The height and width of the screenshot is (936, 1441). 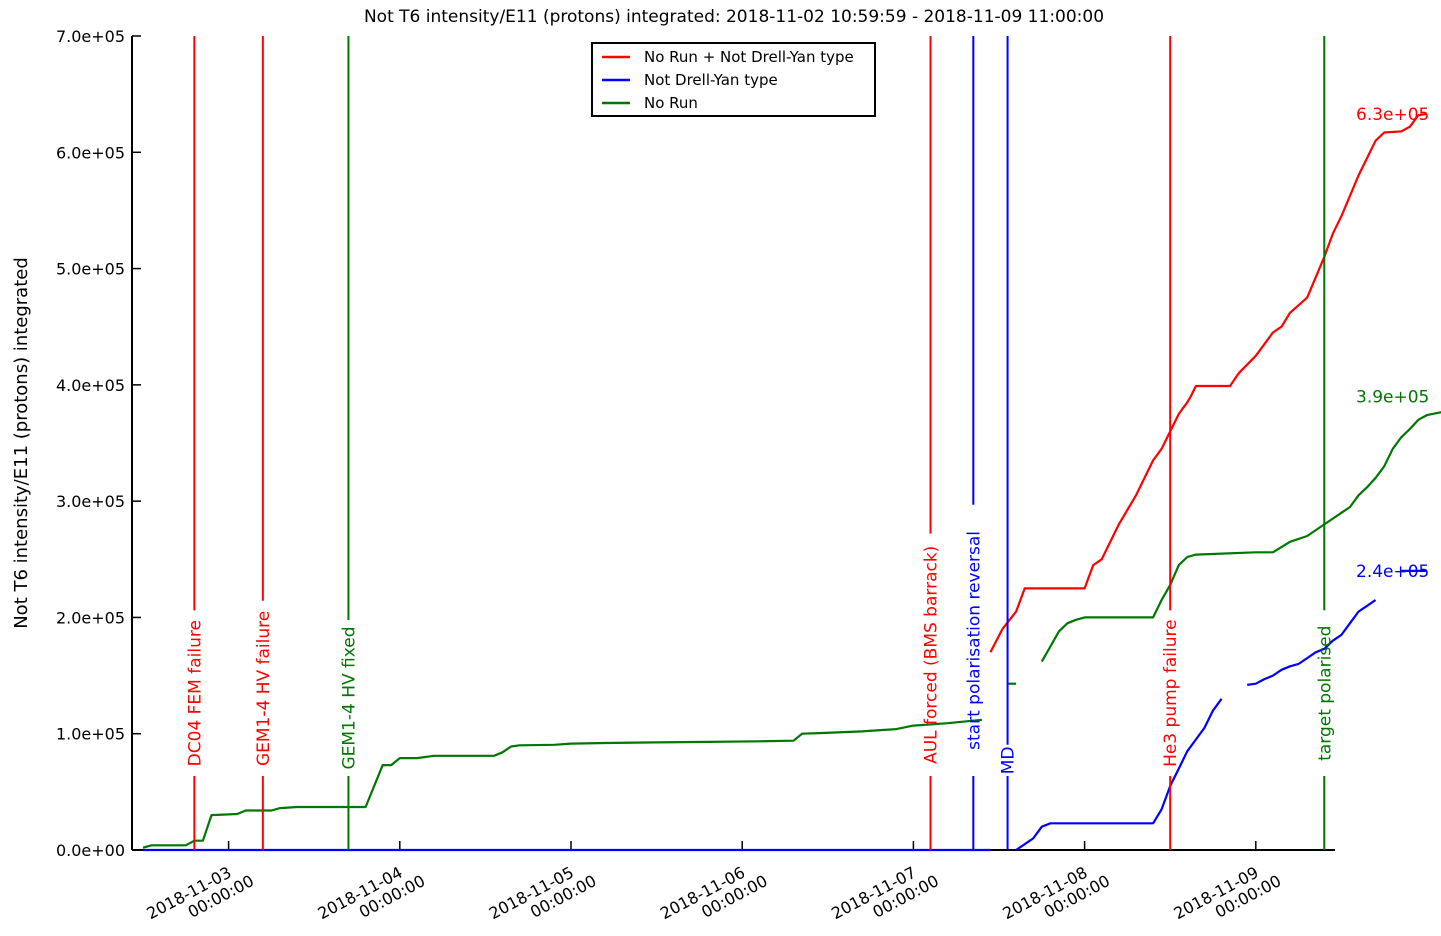 I want to click on y-tick-label: 6.0e+05, so click(x=90, y=152).